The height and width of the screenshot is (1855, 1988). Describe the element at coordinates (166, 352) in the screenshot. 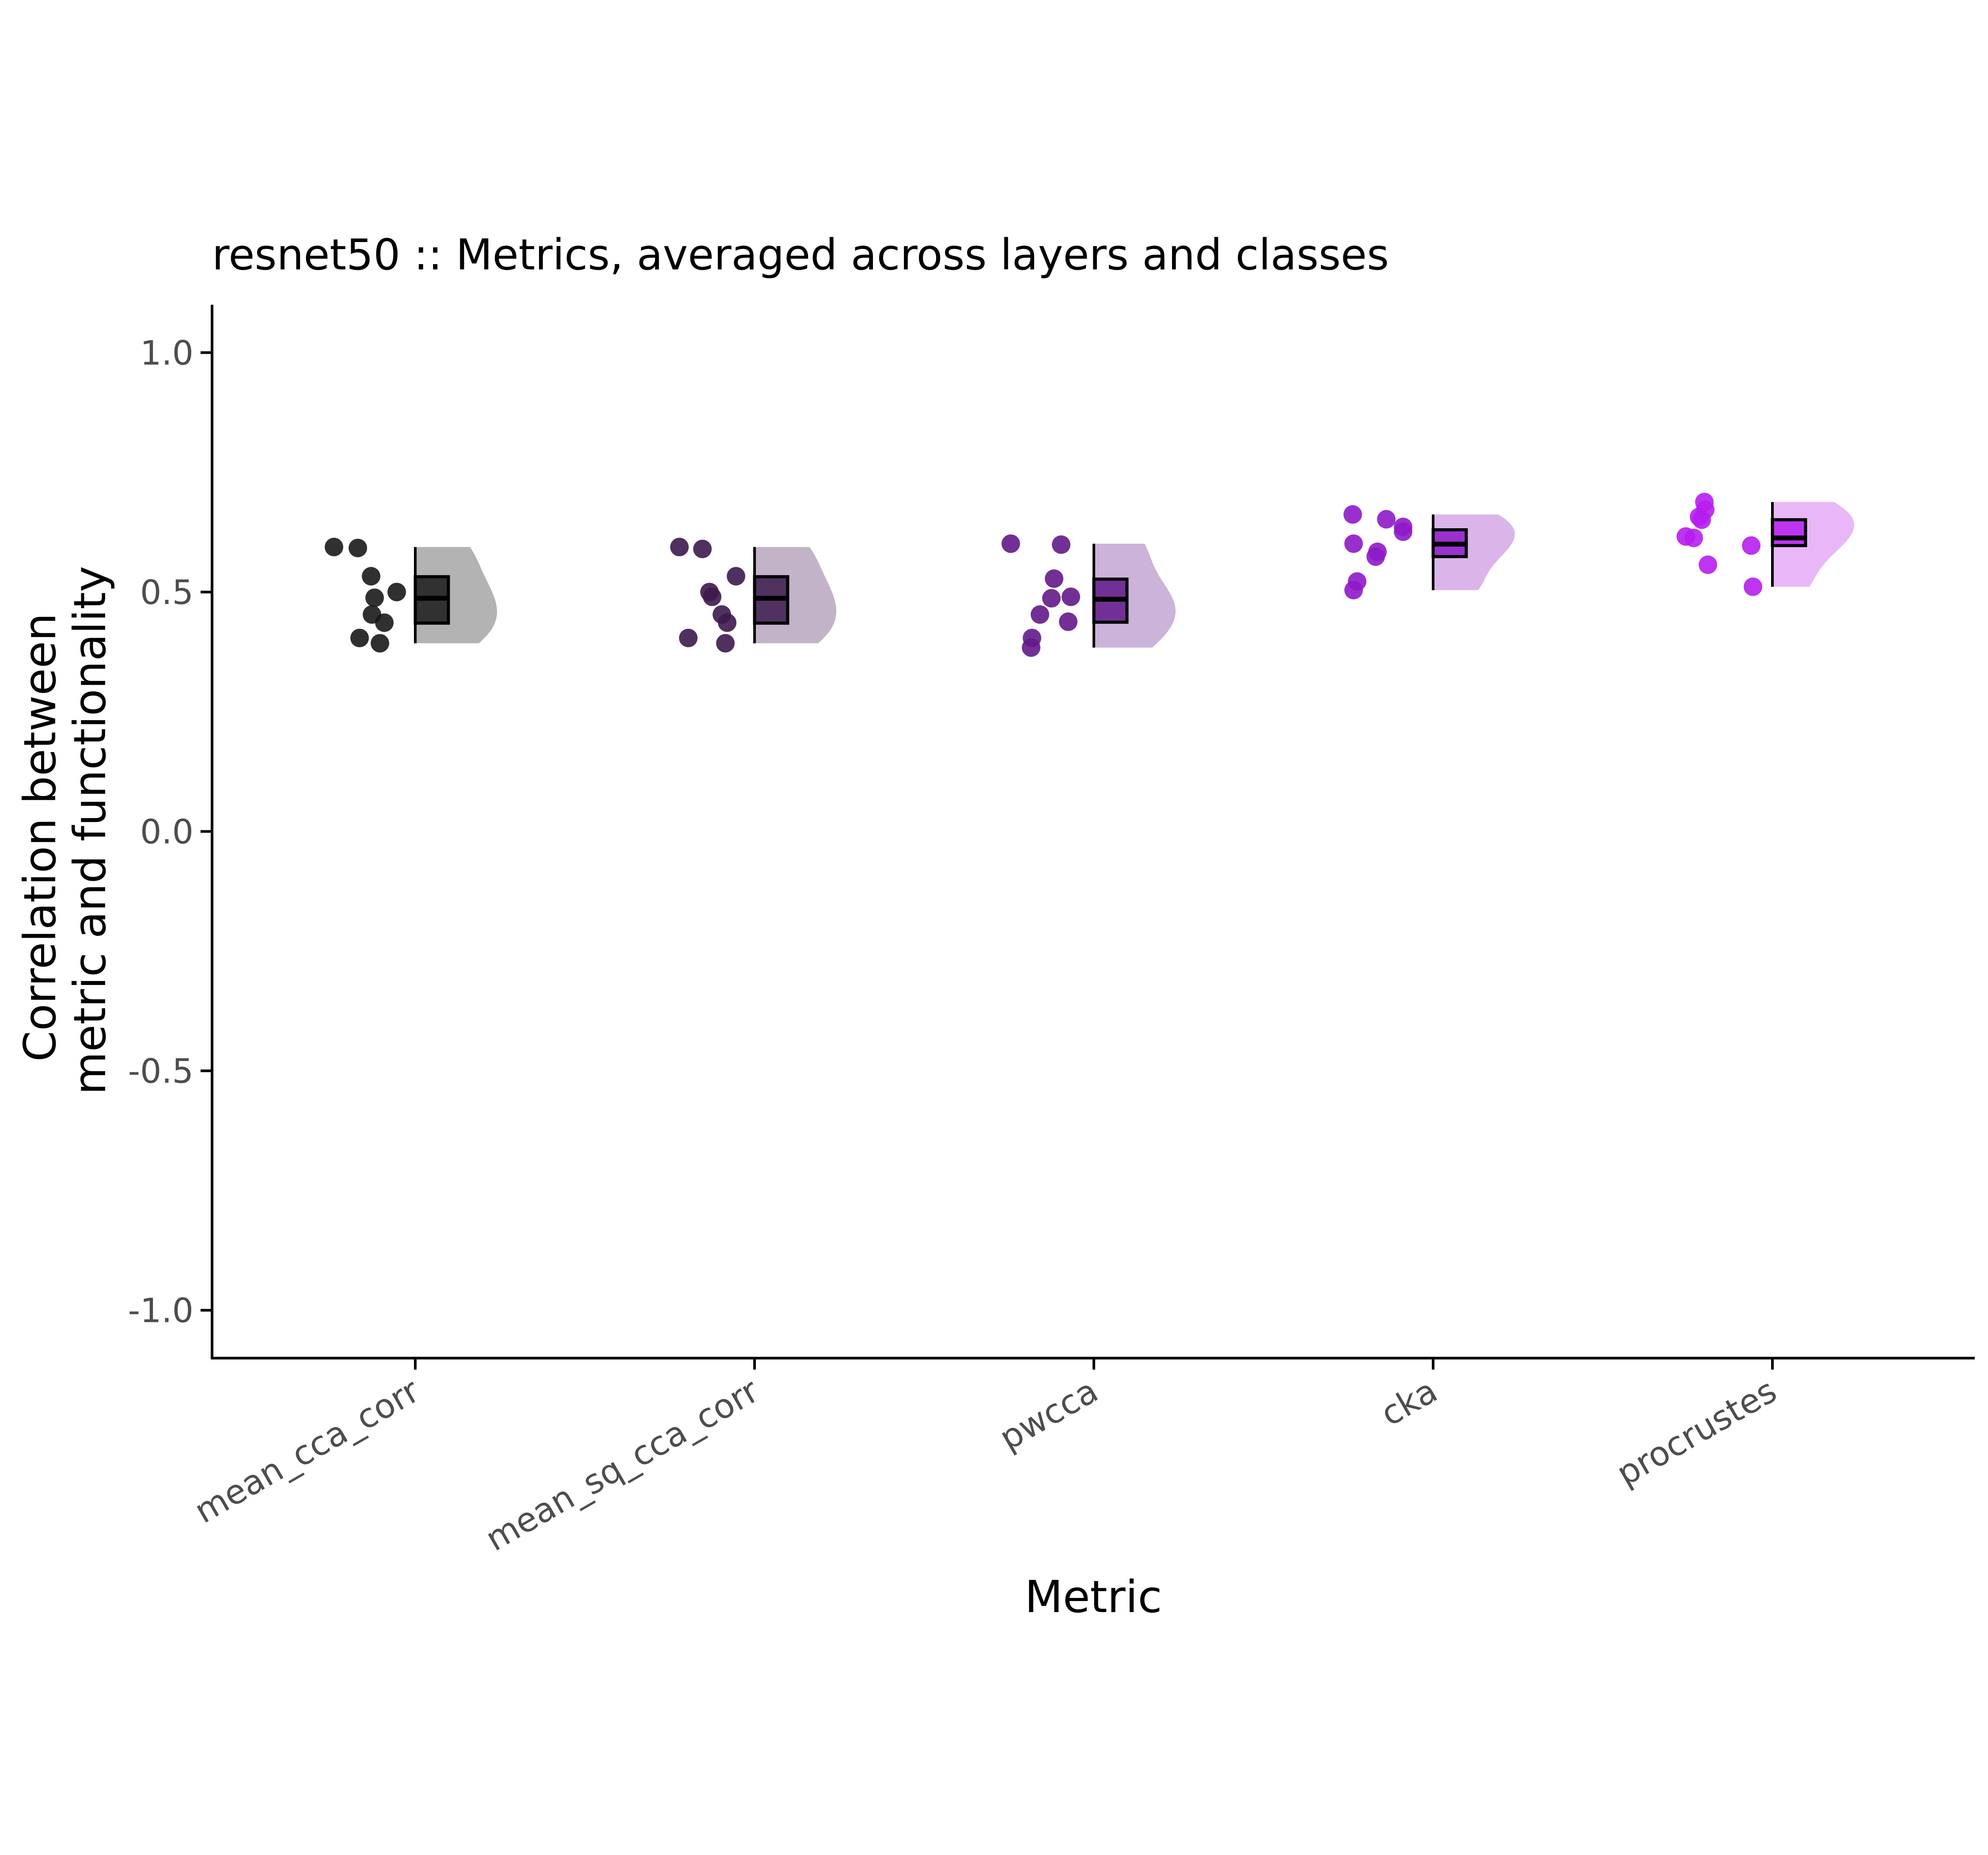

I see `y-tick-label: 1.0` at that location.